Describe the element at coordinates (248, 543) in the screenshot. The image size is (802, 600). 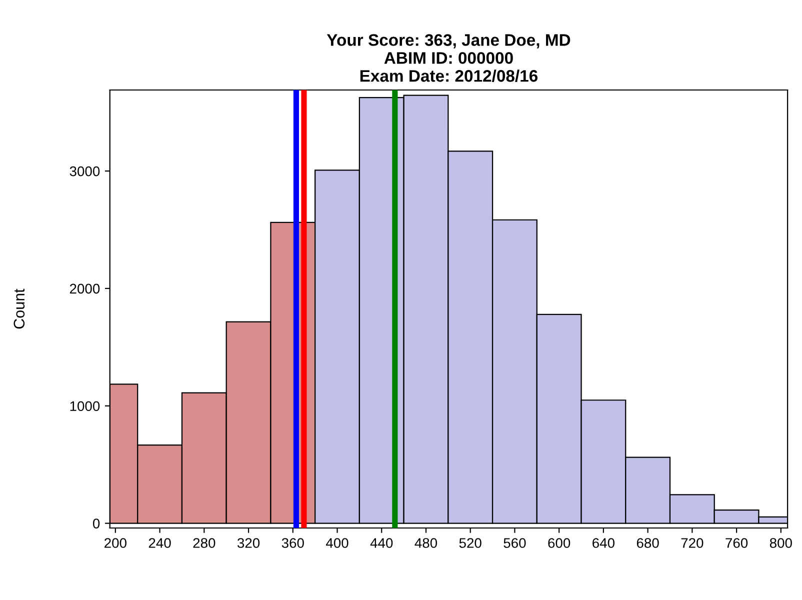
I see `x-tick-label: 320` at that location.